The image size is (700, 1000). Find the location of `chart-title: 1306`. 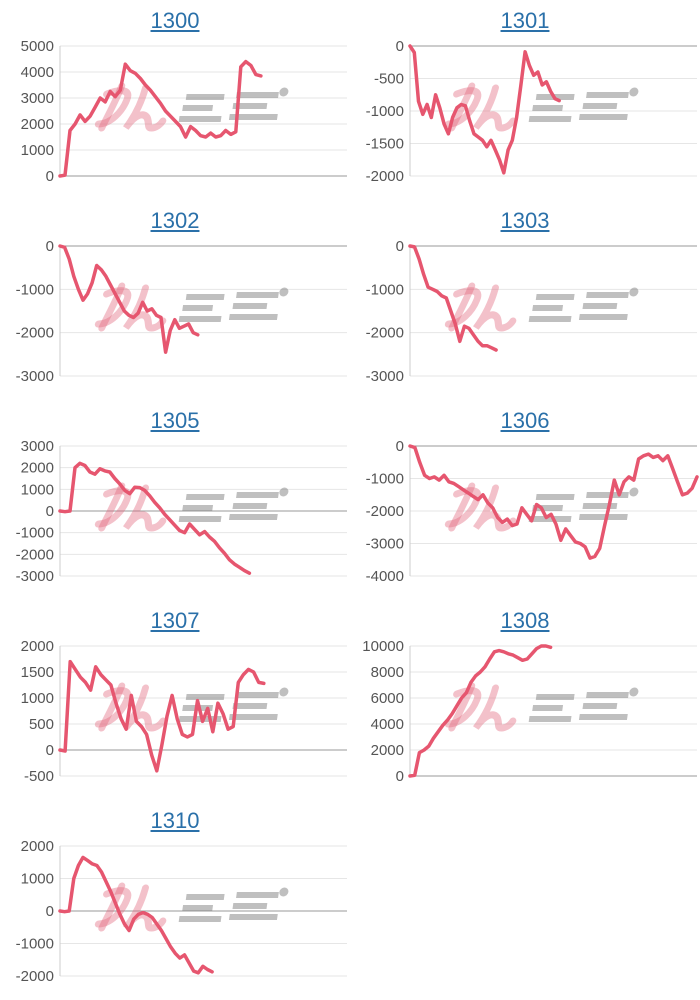

chart-title: 1306 is located at coordinates (525, 420).